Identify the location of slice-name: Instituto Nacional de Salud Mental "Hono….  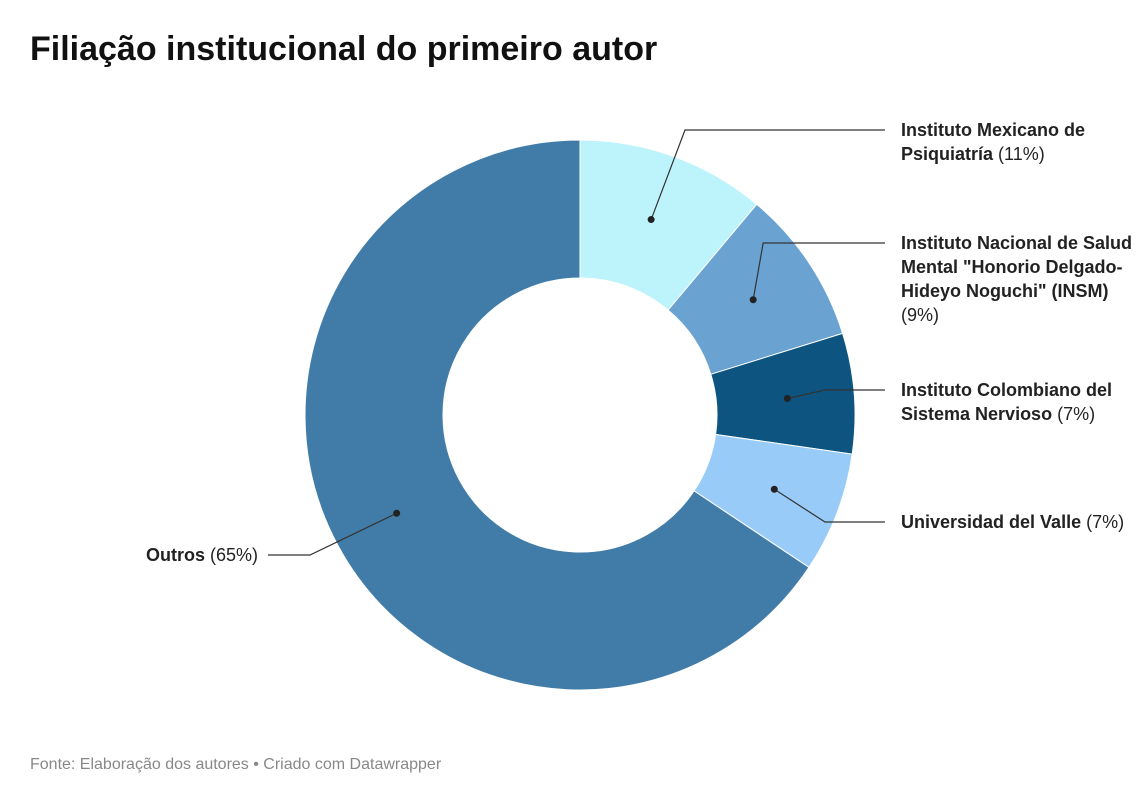
(1017, 267).